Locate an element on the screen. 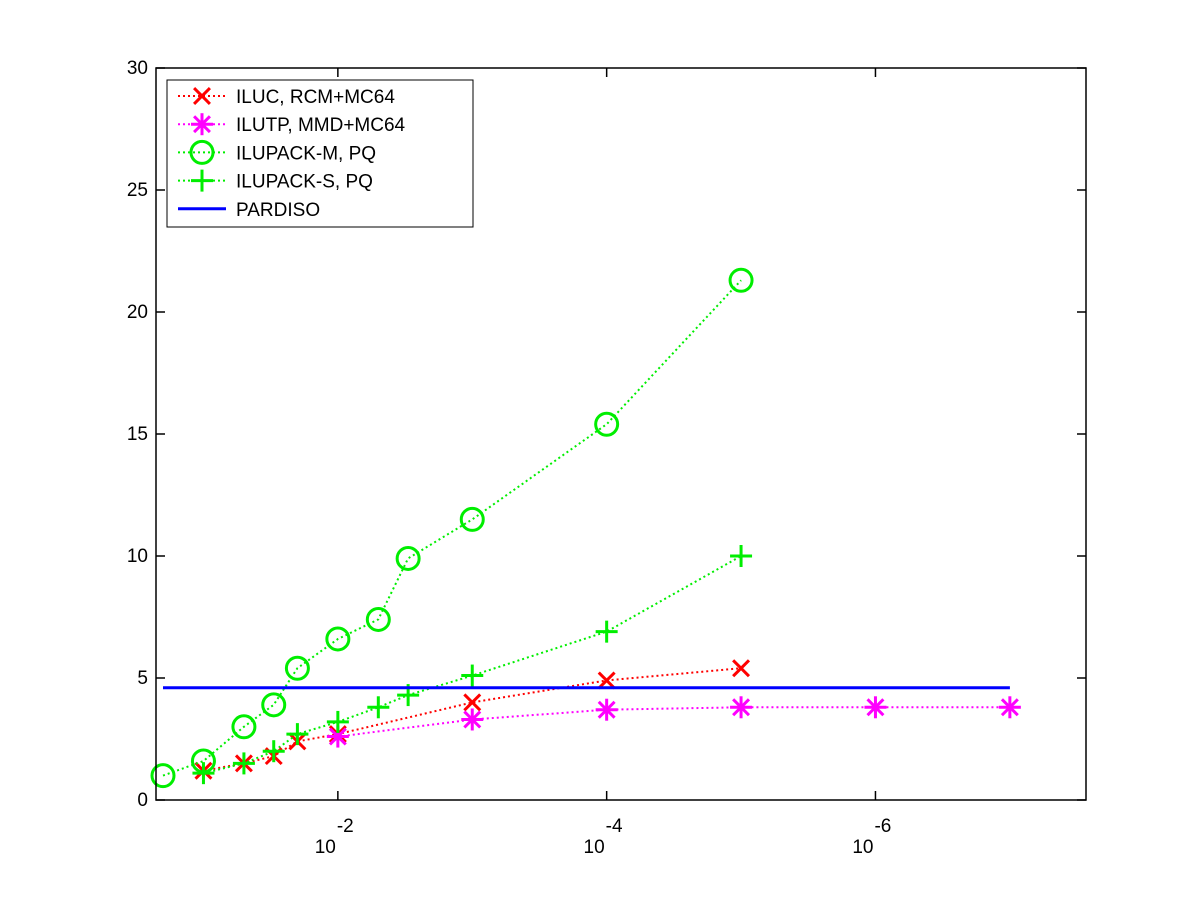 This screenshot has height=900, width=1200. x-tick-exponent: -6 is located at coordinates (882, 826).